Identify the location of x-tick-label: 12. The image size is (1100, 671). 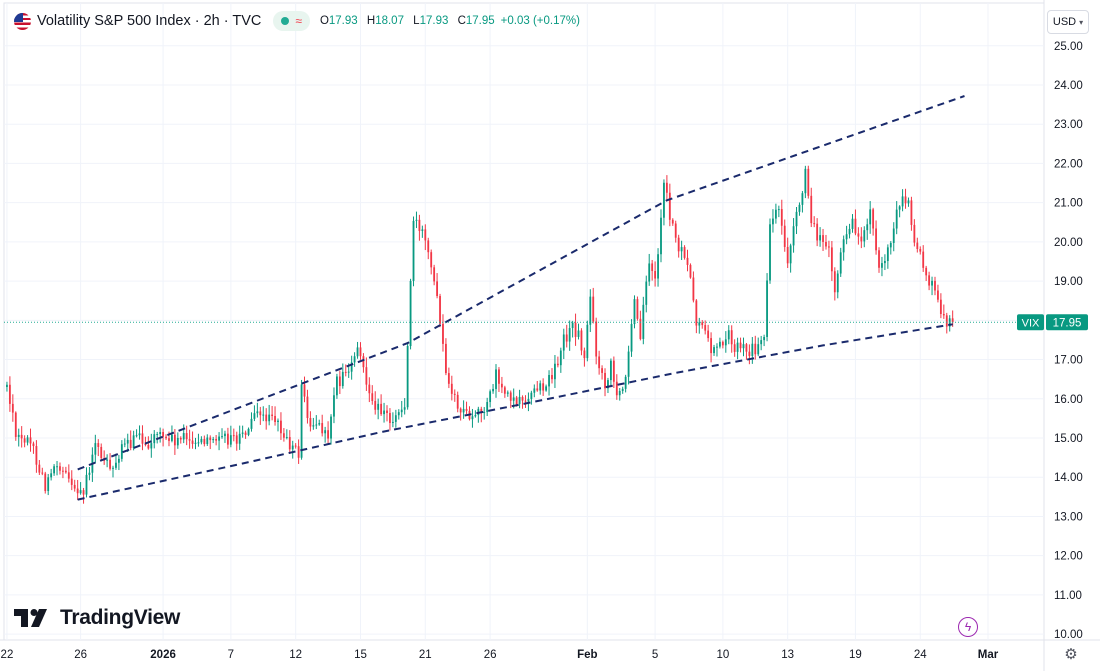
(295, 655).